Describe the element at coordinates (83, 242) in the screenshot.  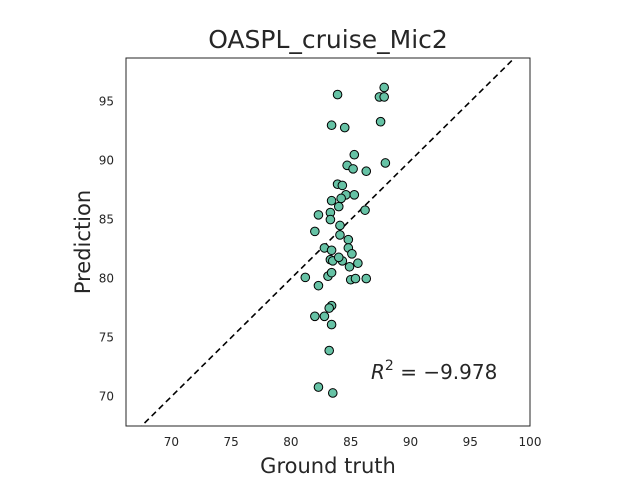
I see `y-axis-label: Prediction` at that location.